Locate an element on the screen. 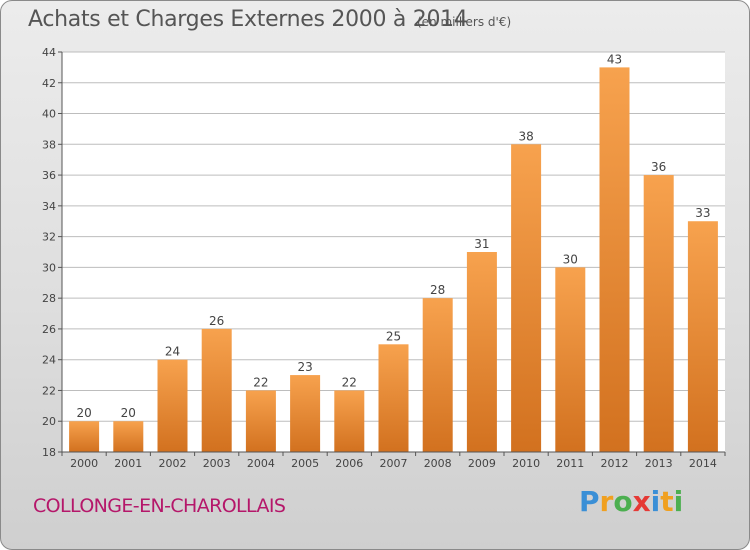 This screenshot has width=750, height=550. y-tick-label: 20 is located at coordinates (49, 421).